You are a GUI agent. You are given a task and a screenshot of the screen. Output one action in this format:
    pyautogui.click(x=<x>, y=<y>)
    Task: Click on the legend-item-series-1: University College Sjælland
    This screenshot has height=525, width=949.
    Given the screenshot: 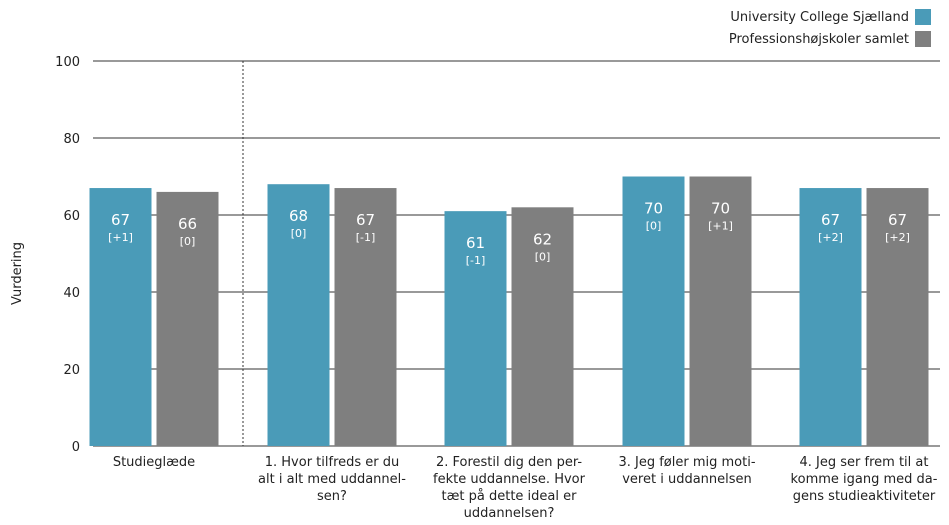 What is the action you would take?
    pyautogui.click(x=830, y=17)
    